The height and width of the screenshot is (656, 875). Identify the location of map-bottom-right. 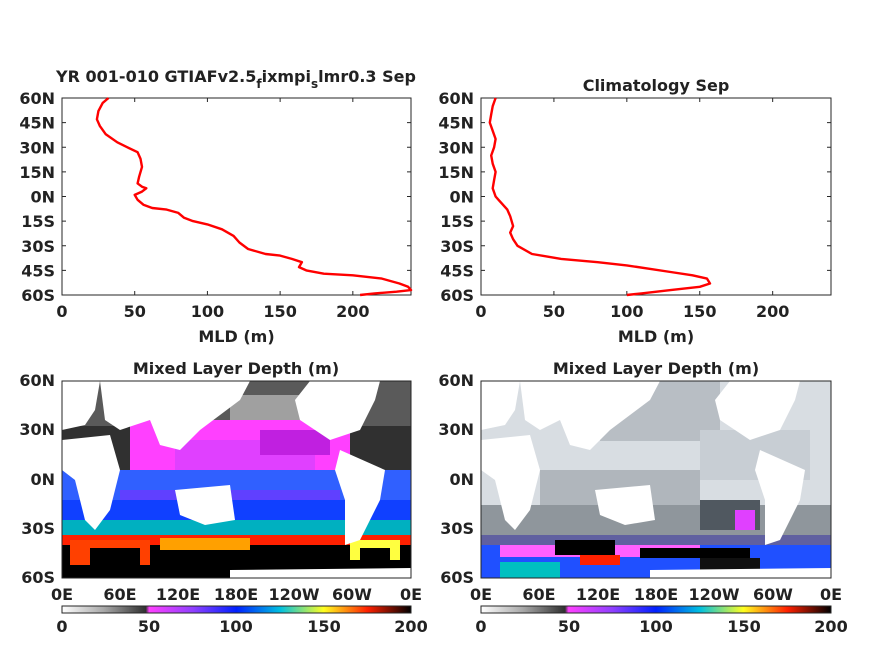
(656, 479).